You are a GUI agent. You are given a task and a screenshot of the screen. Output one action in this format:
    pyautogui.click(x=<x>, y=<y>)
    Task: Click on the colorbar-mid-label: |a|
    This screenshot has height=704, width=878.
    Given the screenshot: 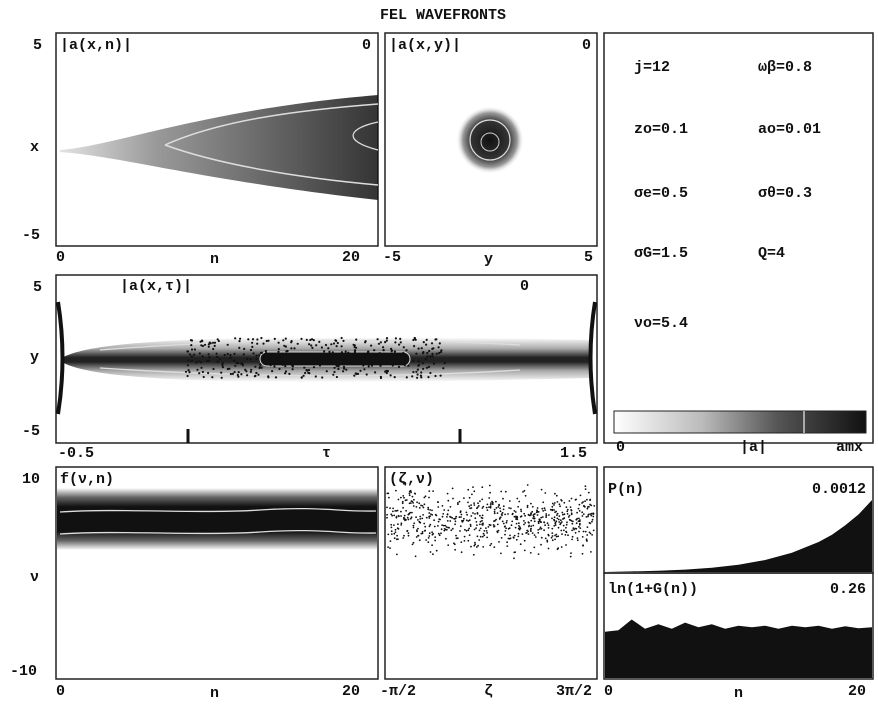 What is the action you would take?
    pyautogui.click(x=754, y=447)
    